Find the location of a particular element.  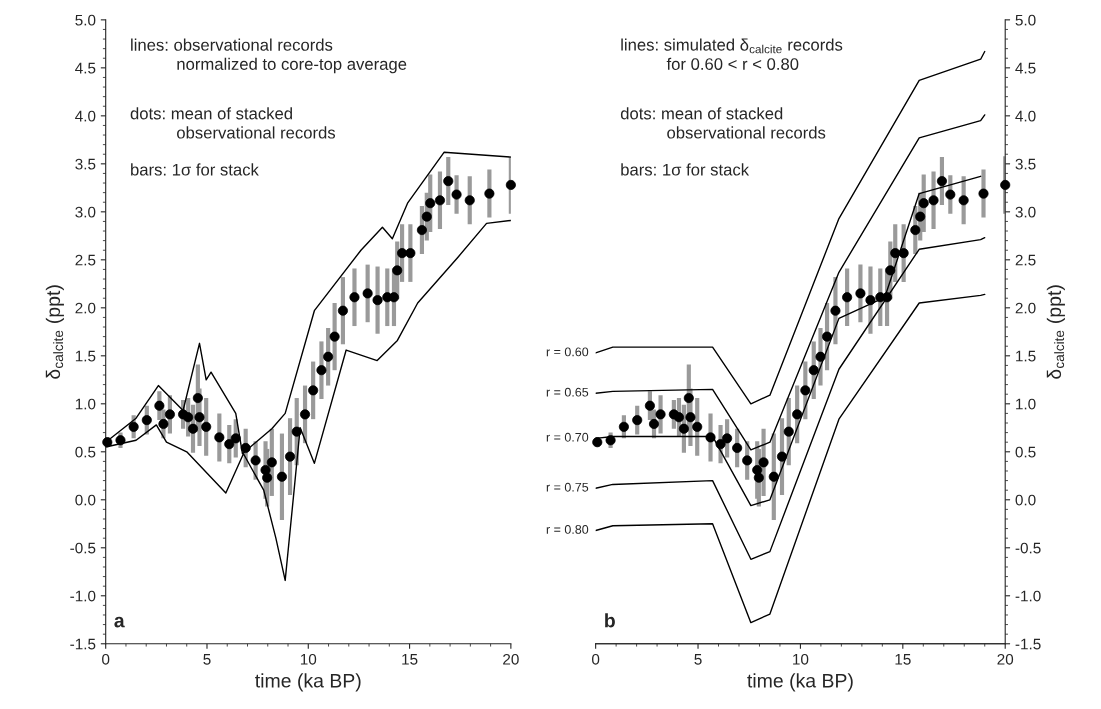

y2-tick-label: 0.5 is located at coordinates (1025, 452).